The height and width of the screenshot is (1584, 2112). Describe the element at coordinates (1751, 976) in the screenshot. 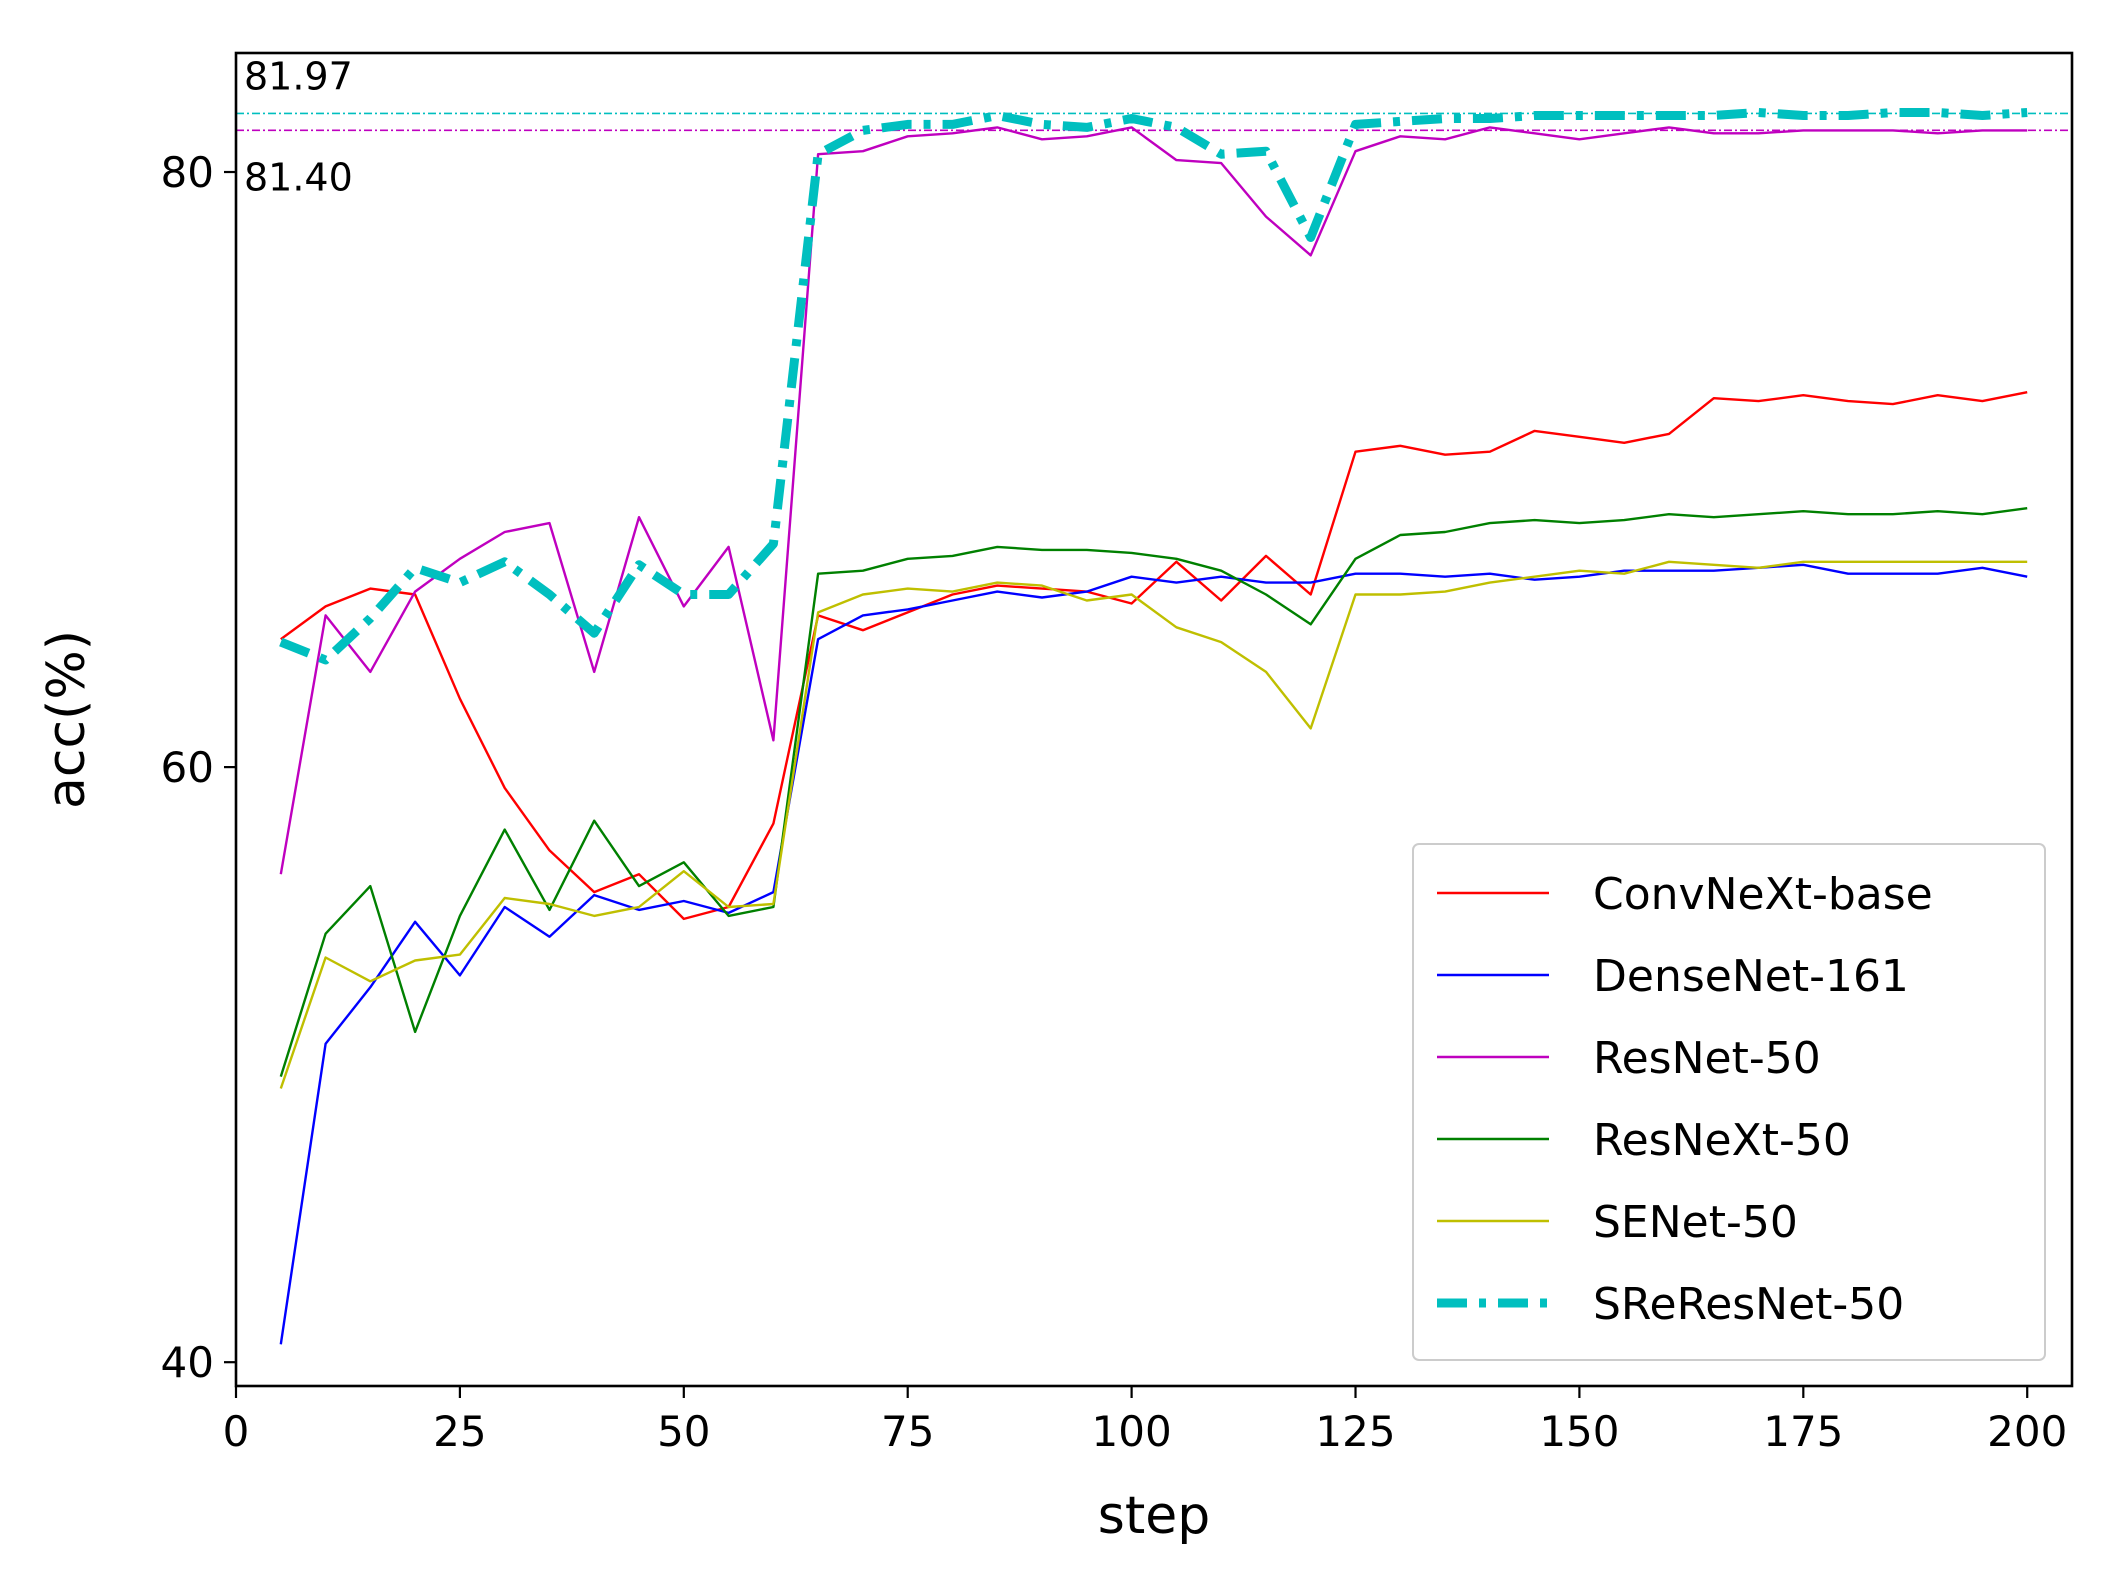

I see `legend-label-densenet-161: DenseNet-161` at that location.